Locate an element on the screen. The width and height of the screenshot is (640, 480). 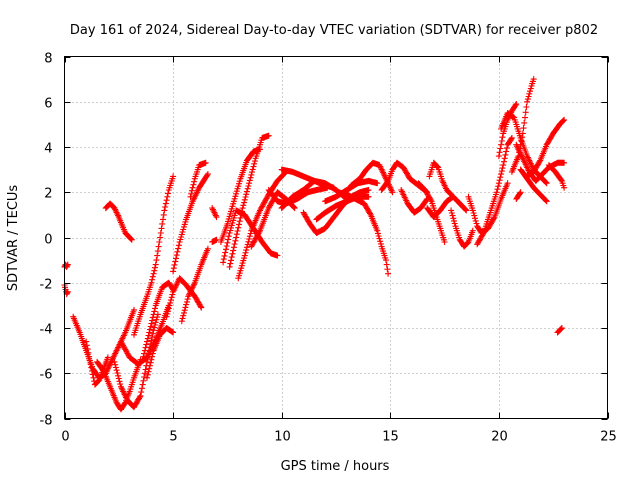
series-s38 is located at coordinates (494, 191).